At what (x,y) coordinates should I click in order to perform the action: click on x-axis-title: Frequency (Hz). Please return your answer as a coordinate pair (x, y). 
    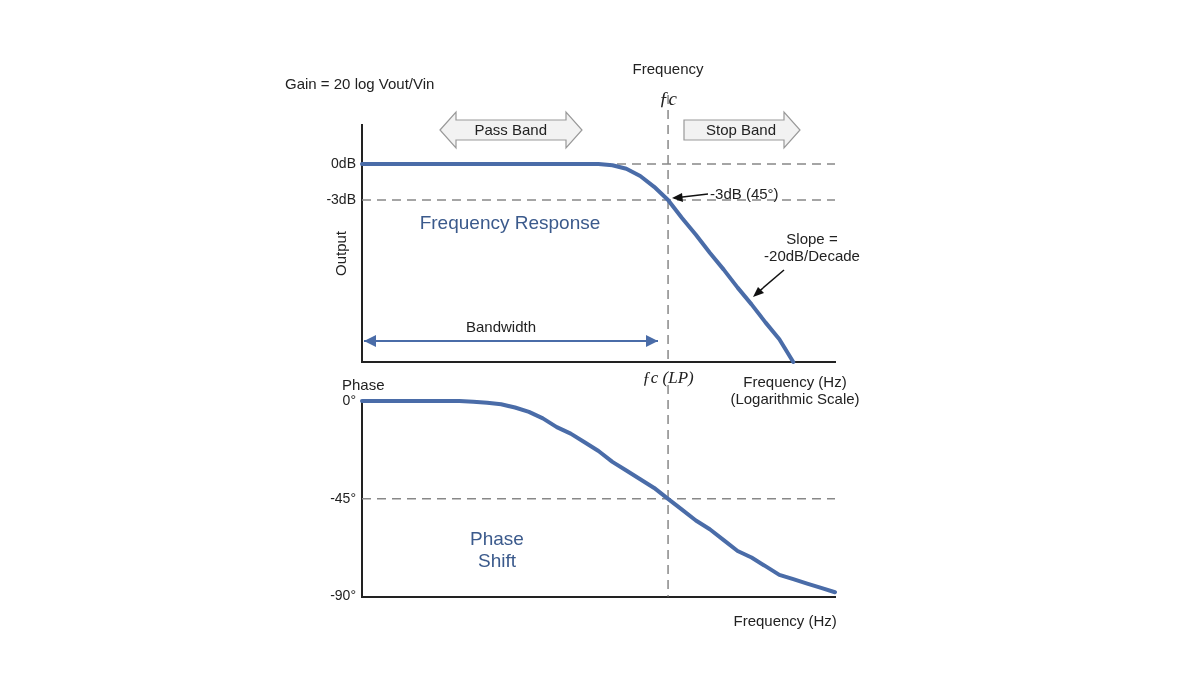
    Looking at the image, I should click on (785, 620).